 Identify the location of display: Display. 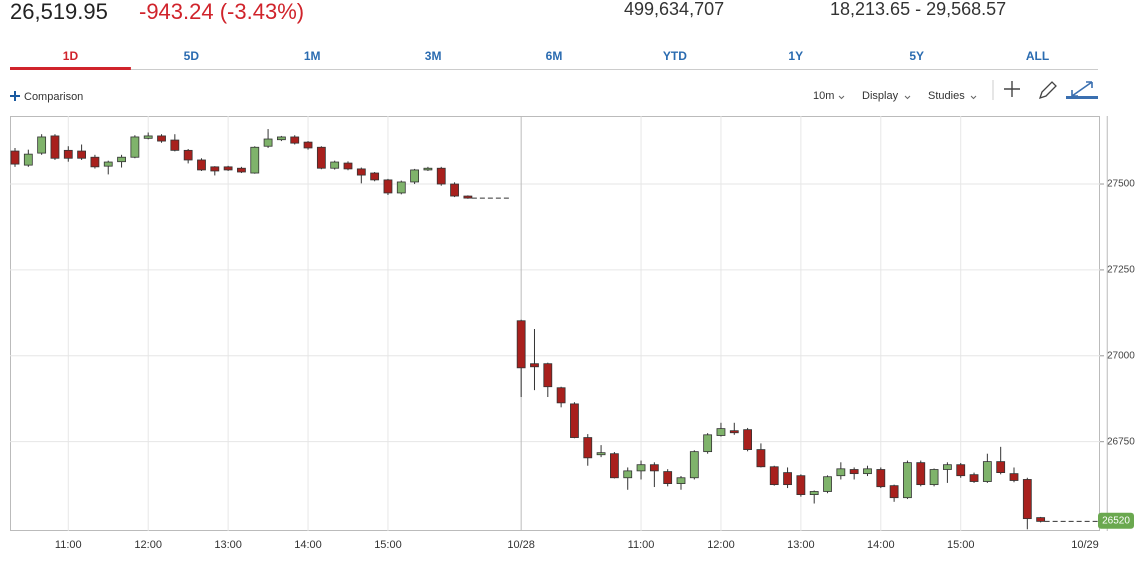
(880, 96).